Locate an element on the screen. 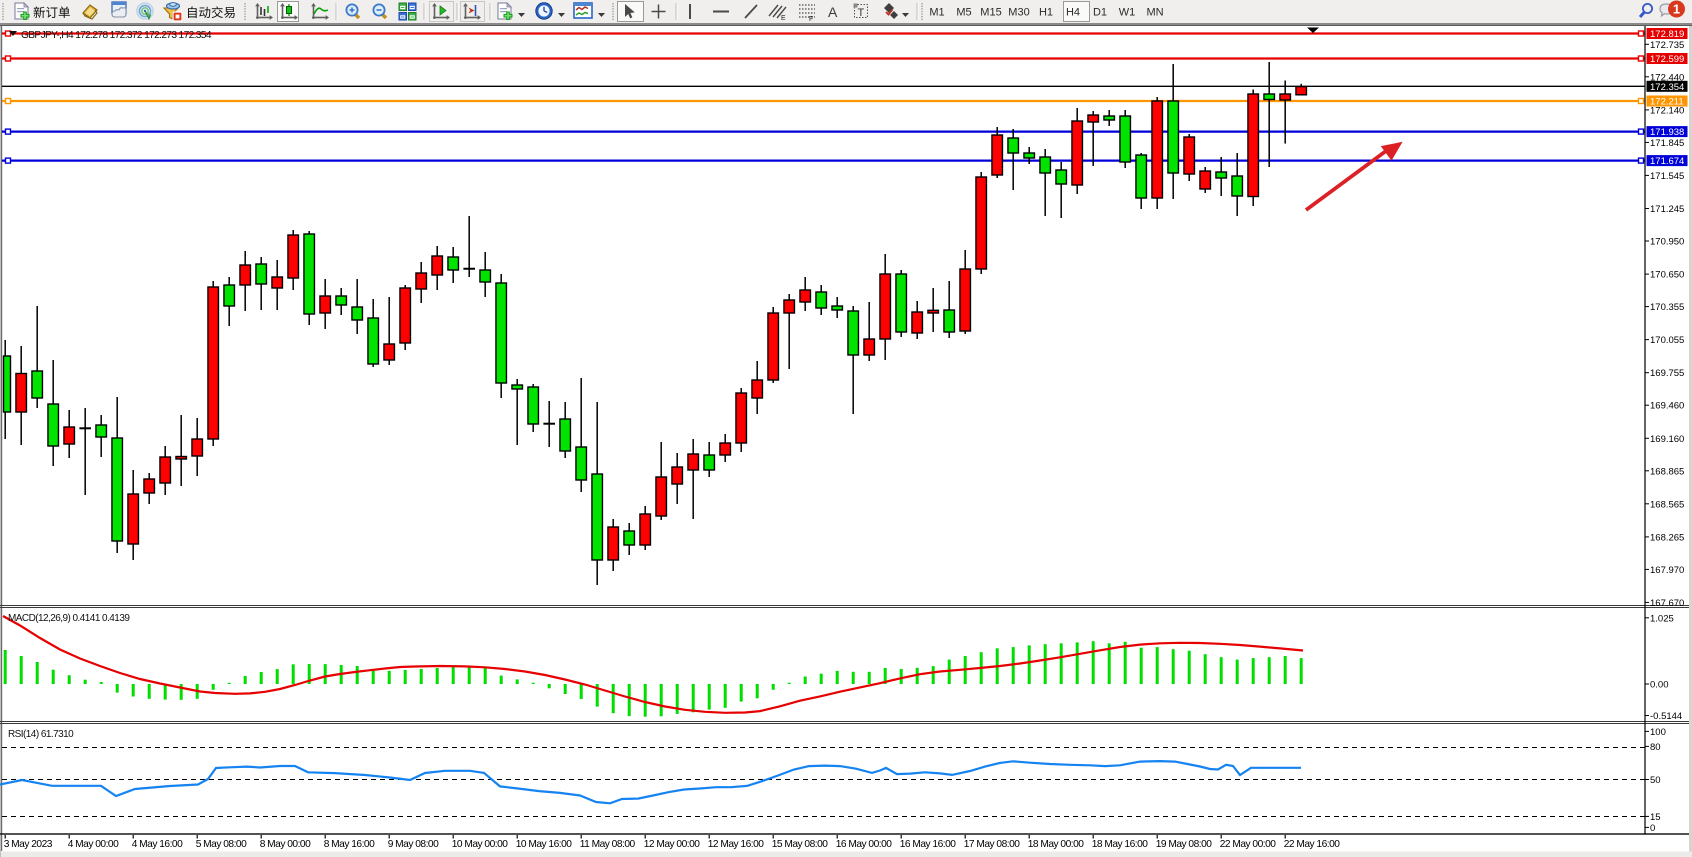  svg-text: 169.755 is located at coordinates (1667, 373).